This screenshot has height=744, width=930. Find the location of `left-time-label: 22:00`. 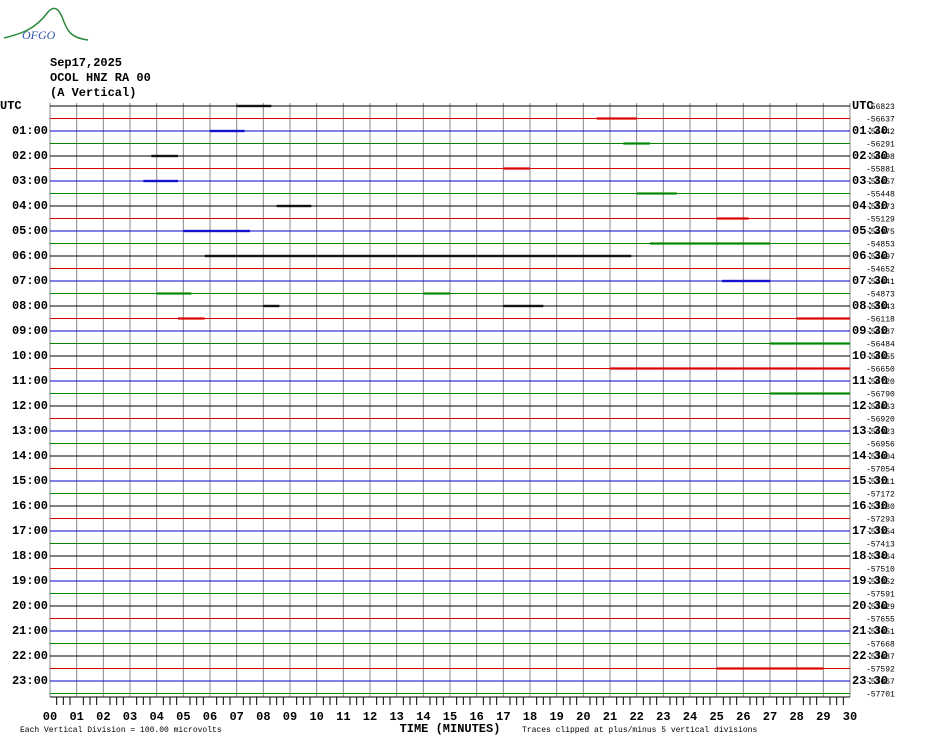

left-time-label: 22:00 is located at coordinates (30, 656).